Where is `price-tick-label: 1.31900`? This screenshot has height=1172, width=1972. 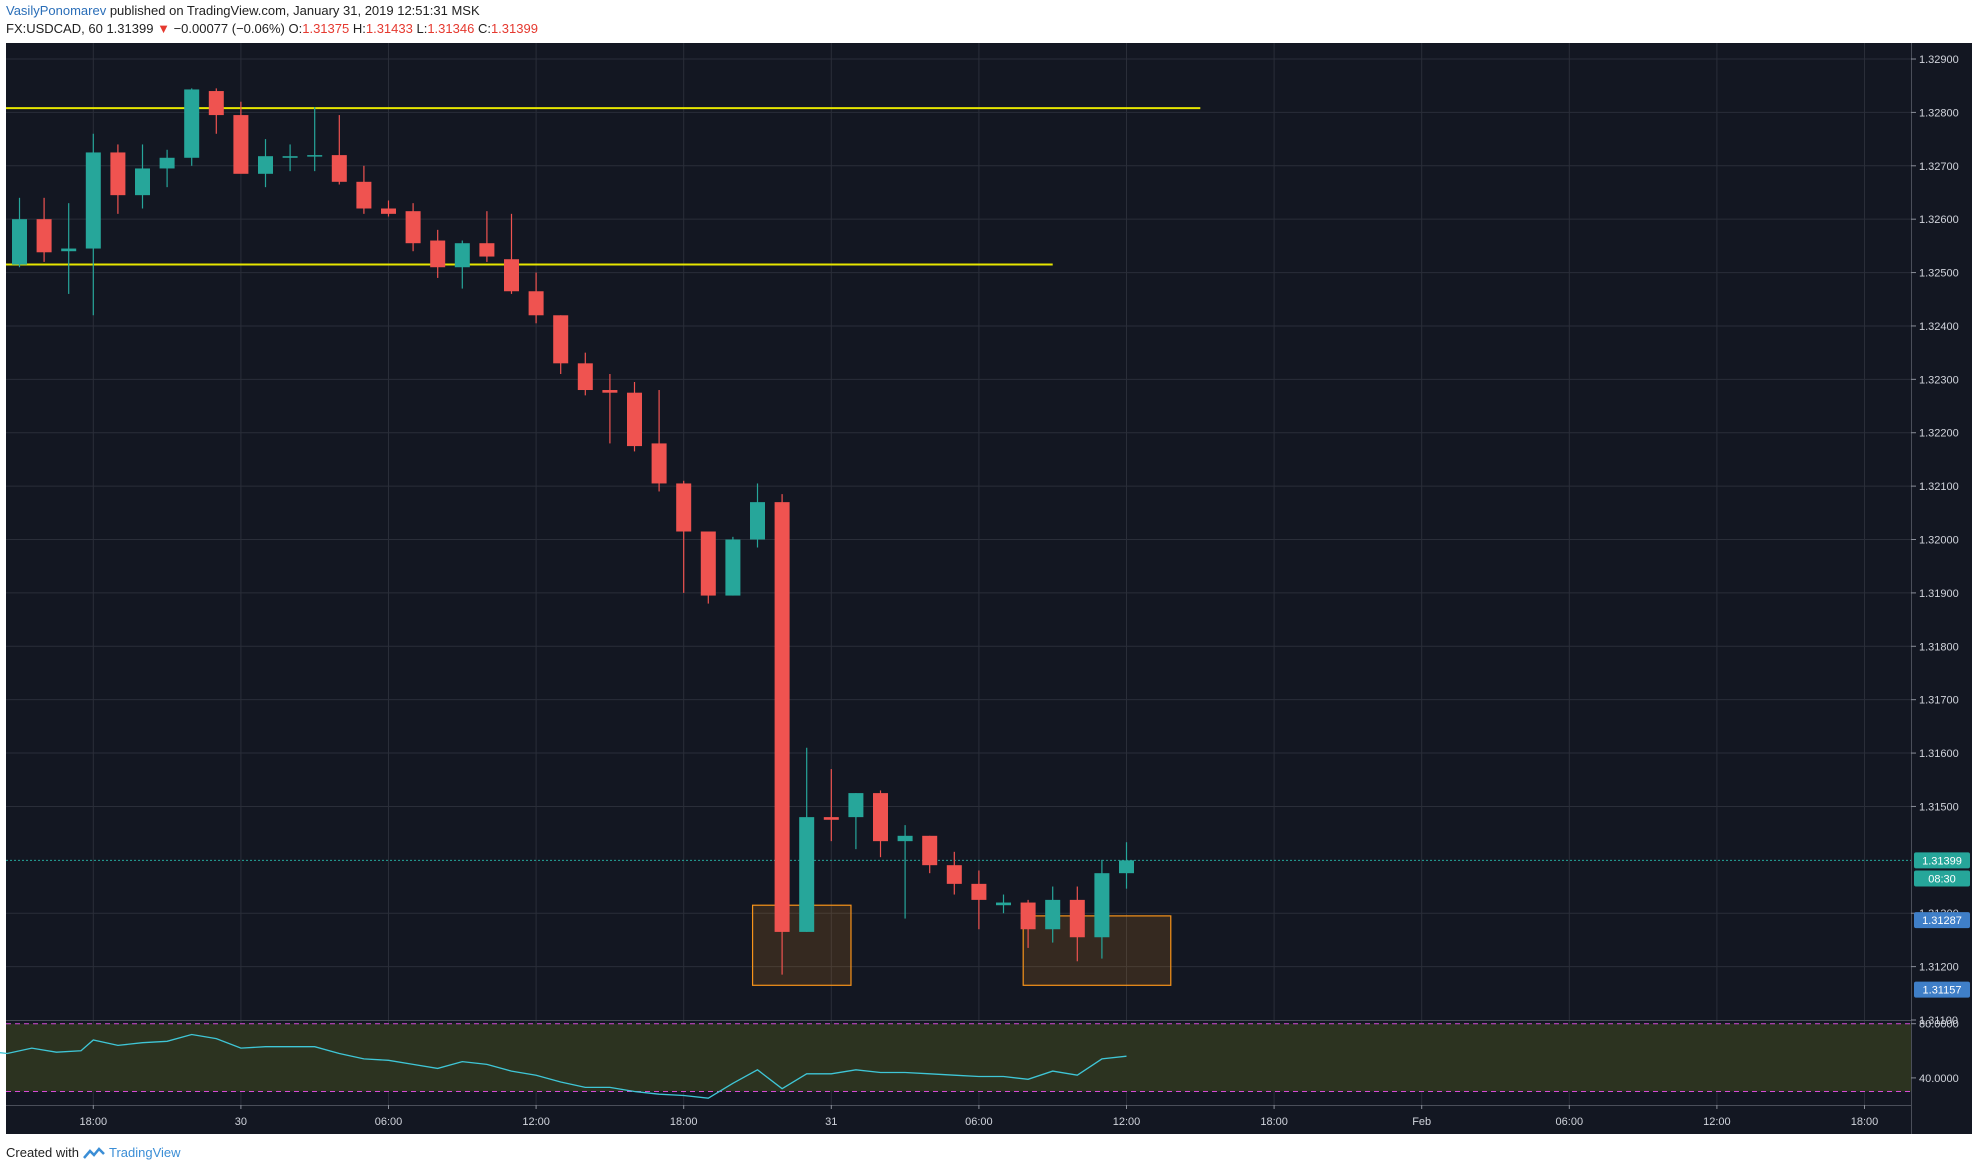 price-tick-label: 1.31900 is located at coordinates (1939, 594).